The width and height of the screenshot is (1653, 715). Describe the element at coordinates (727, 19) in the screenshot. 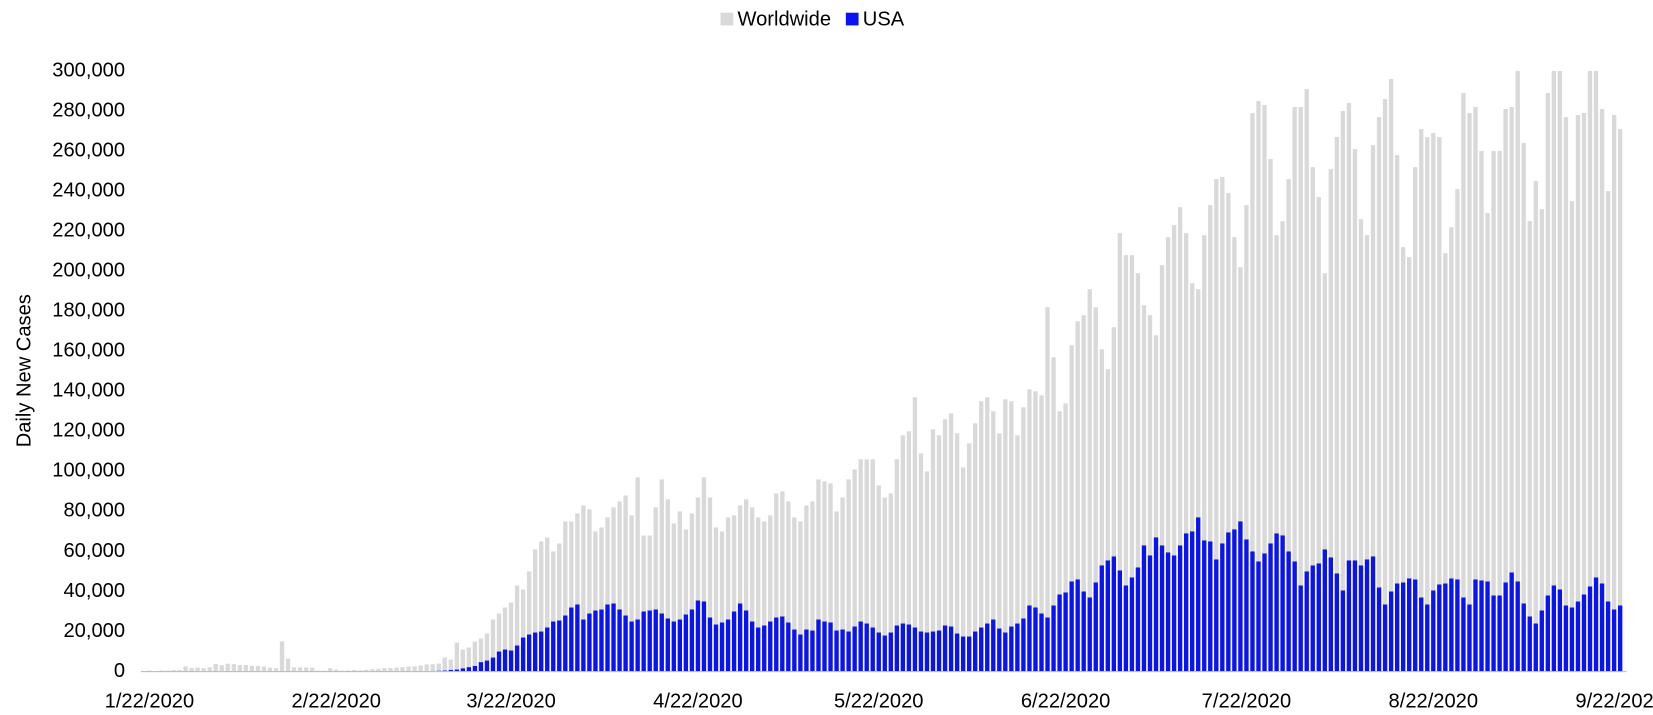

I see `legend-swatch` at that location.